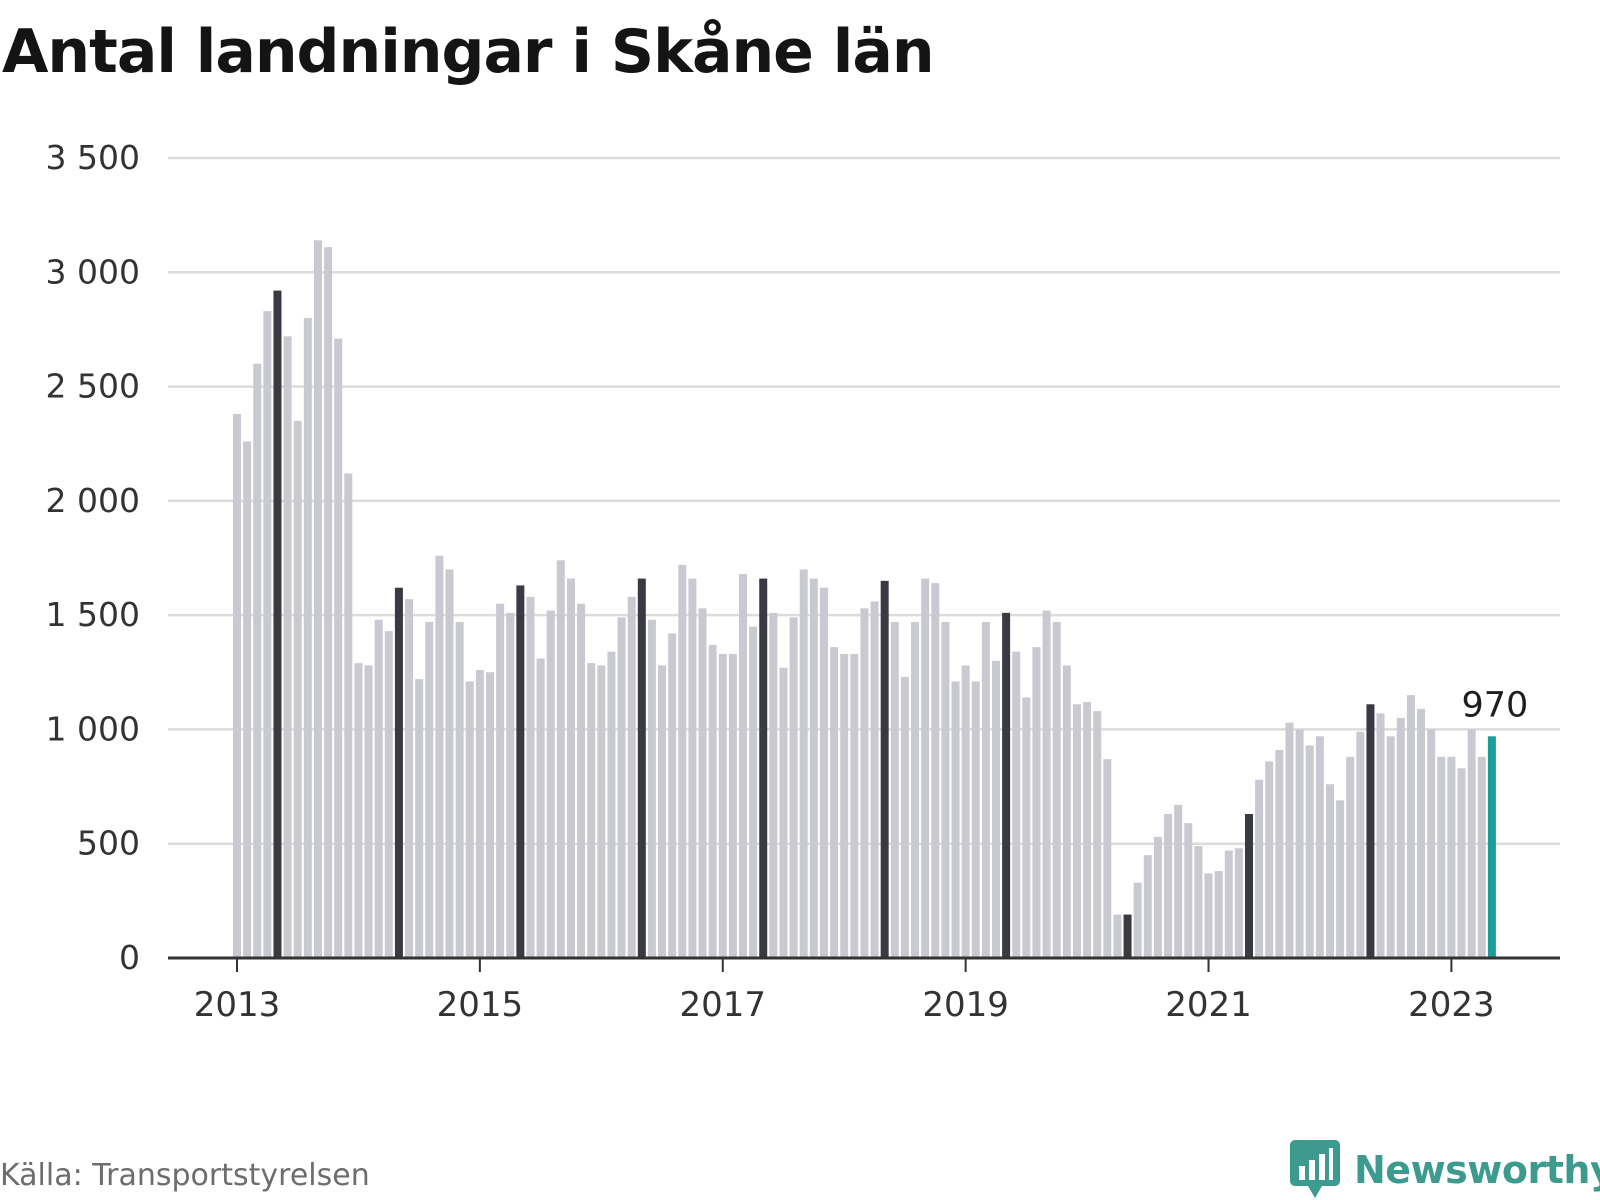  What do you see at coordinates (93, 614) in the screenshot?
I see `y-tick-label: 1 500` at bounding box center [93, 614].